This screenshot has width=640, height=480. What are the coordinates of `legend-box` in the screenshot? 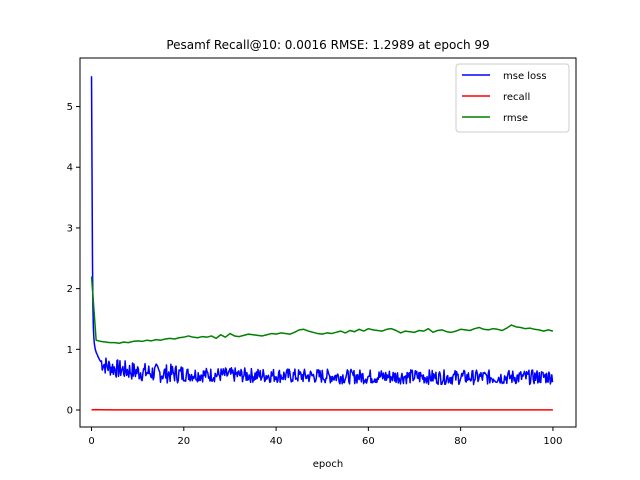 It's located at (512, 98).